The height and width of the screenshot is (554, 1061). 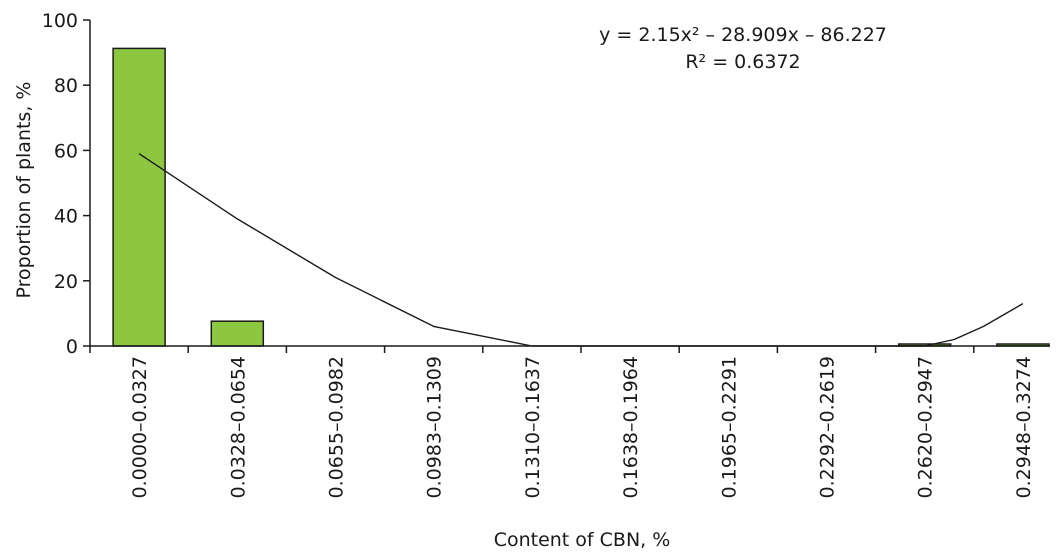 What do you see at coordinates (72, 347) in the screenshot?
I see `y-tick-label-0: 0` at bounding box center [72, 347].